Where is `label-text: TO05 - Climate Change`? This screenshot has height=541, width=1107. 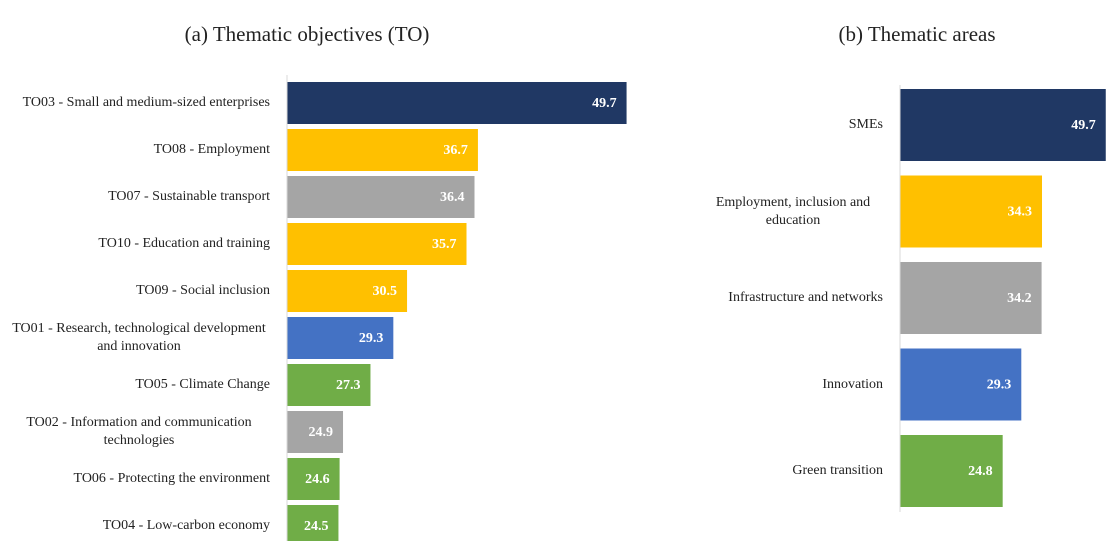
label-text: TO05 - Climate Change is located at coordinates (202, 384).